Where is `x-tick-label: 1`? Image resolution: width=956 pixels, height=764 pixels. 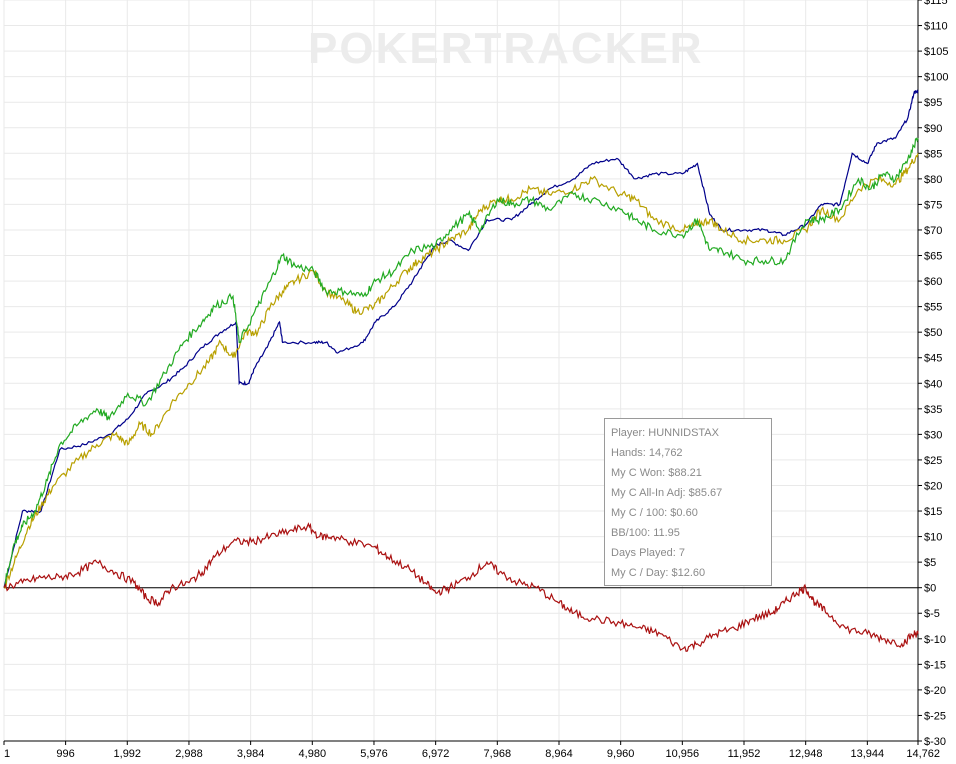
x-tick-label: 1 is located at coordinates (7, 754).